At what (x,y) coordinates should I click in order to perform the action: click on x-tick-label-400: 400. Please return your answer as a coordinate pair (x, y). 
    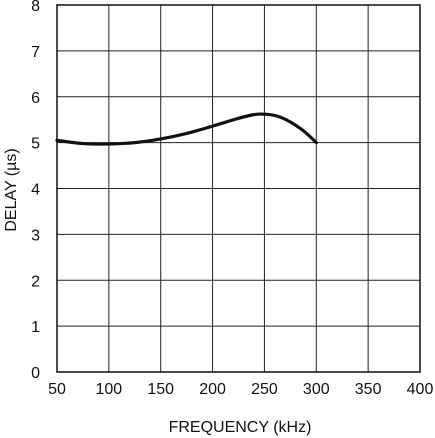
    Looking at the image, I should click on (420, 389).